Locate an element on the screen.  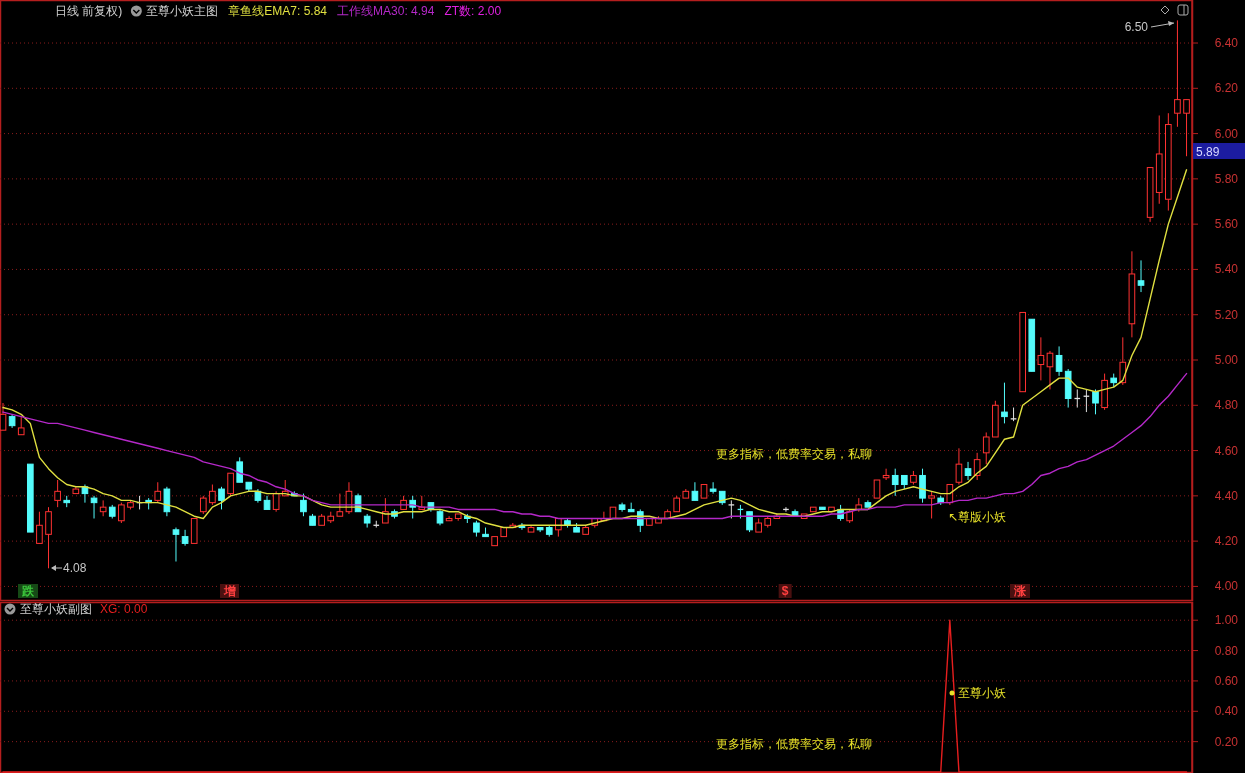
y-tick-label: 0.60 is located at coordinates (1226, 680).